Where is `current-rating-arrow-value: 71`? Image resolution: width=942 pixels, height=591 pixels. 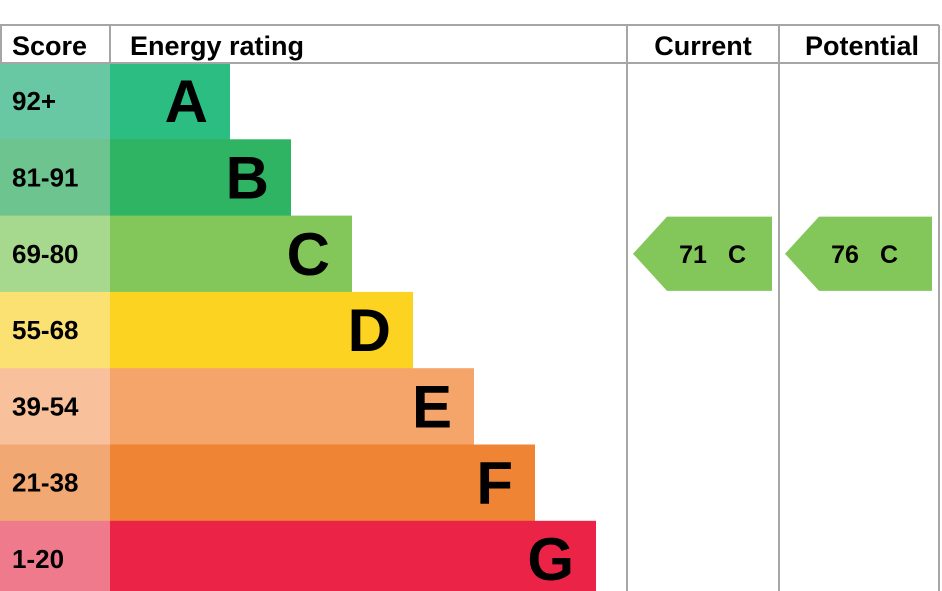
current-rating-arrow-value: 71 is located at coordinates (693, 255).